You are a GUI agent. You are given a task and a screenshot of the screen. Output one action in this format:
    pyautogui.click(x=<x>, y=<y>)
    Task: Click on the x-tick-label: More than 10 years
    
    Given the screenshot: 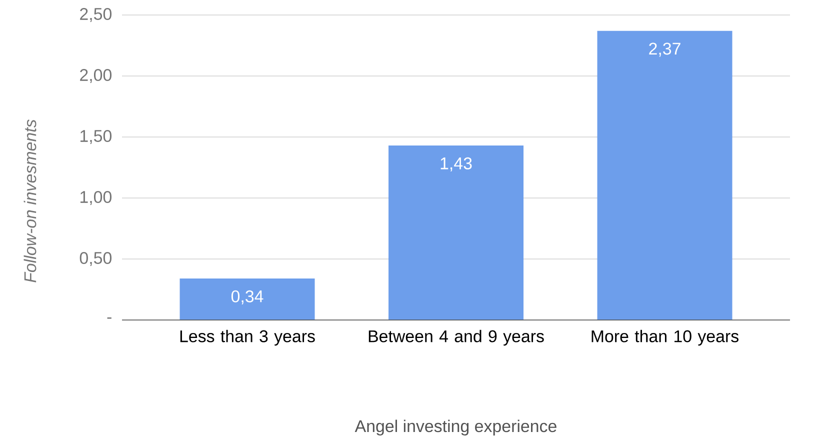 What is the action you would take?
    pyautogui.click(x=665, y=338)
    